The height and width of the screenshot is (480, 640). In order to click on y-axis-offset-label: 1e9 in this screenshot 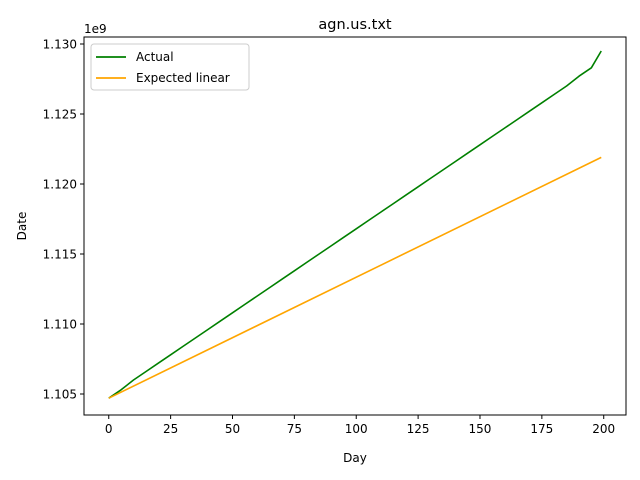, I will do `click(95, 29)`.